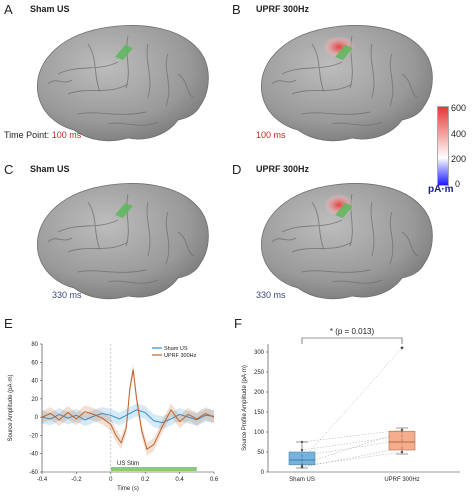 The image size is (474, 496). Describe the element at coordinates (34, 382) in the screenshot. I see `y-tick-label: 40` at that location.